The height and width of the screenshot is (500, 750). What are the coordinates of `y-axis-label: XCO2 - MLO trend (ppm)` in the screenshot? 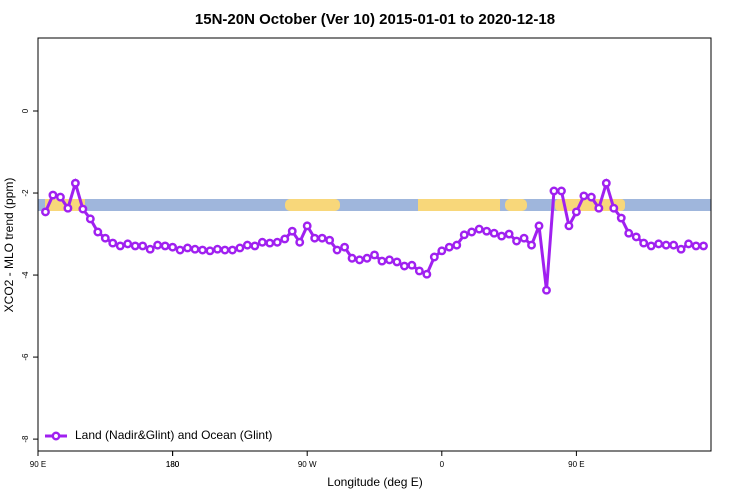 It's located at (9, 245).